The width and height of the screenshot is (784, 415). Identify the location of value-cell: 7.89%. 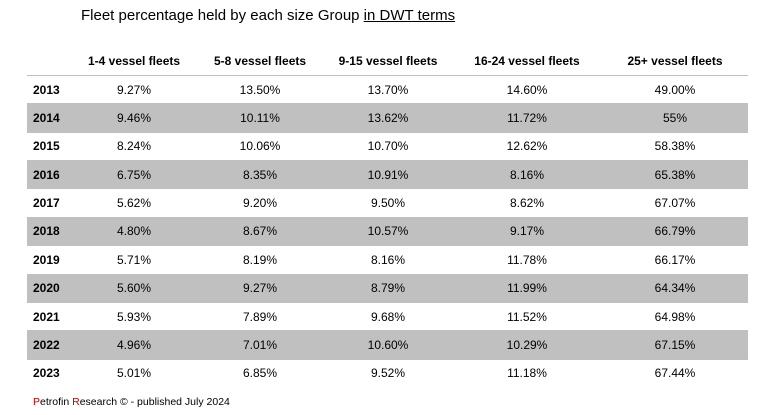
(260, 316).